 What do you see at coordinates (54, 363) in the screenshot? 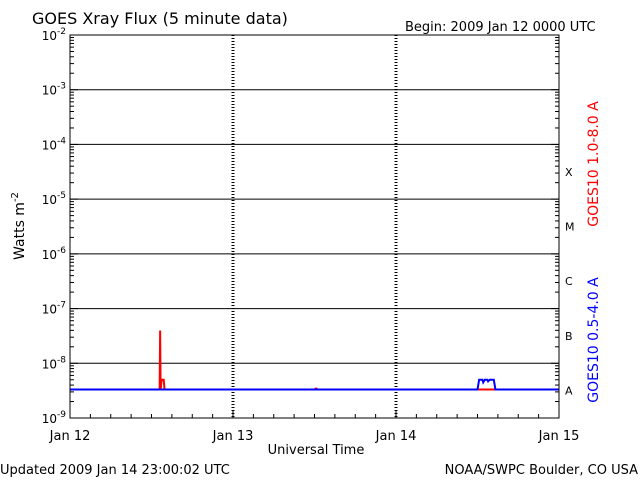
I see `y-tick-label: 10⁻⁸` at bounding box center [54, 363].